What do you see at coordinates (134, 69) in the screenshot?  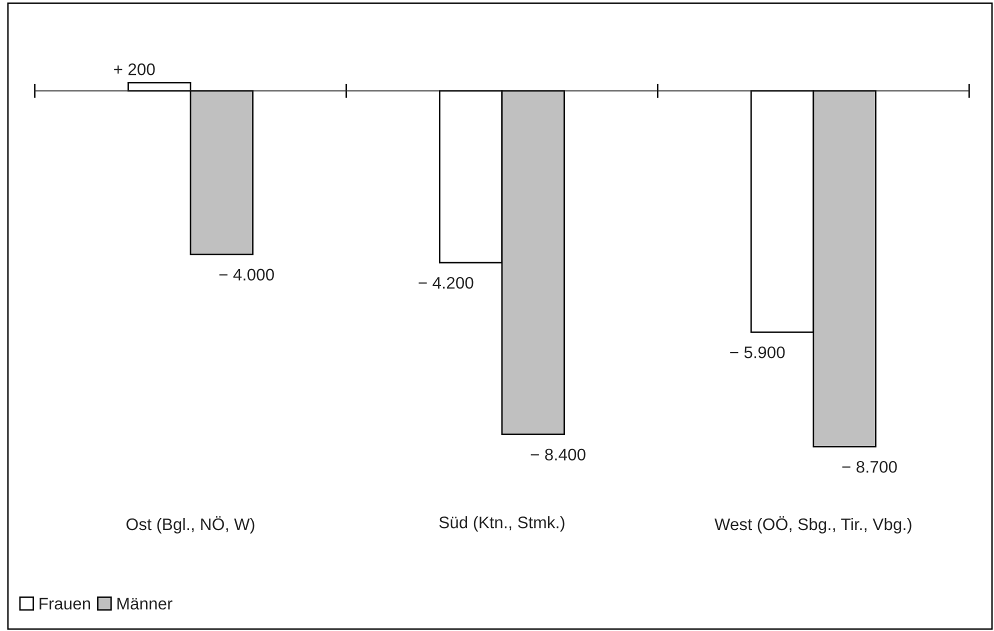 I see `data-label: + 200` at bounding box center [134, 69].